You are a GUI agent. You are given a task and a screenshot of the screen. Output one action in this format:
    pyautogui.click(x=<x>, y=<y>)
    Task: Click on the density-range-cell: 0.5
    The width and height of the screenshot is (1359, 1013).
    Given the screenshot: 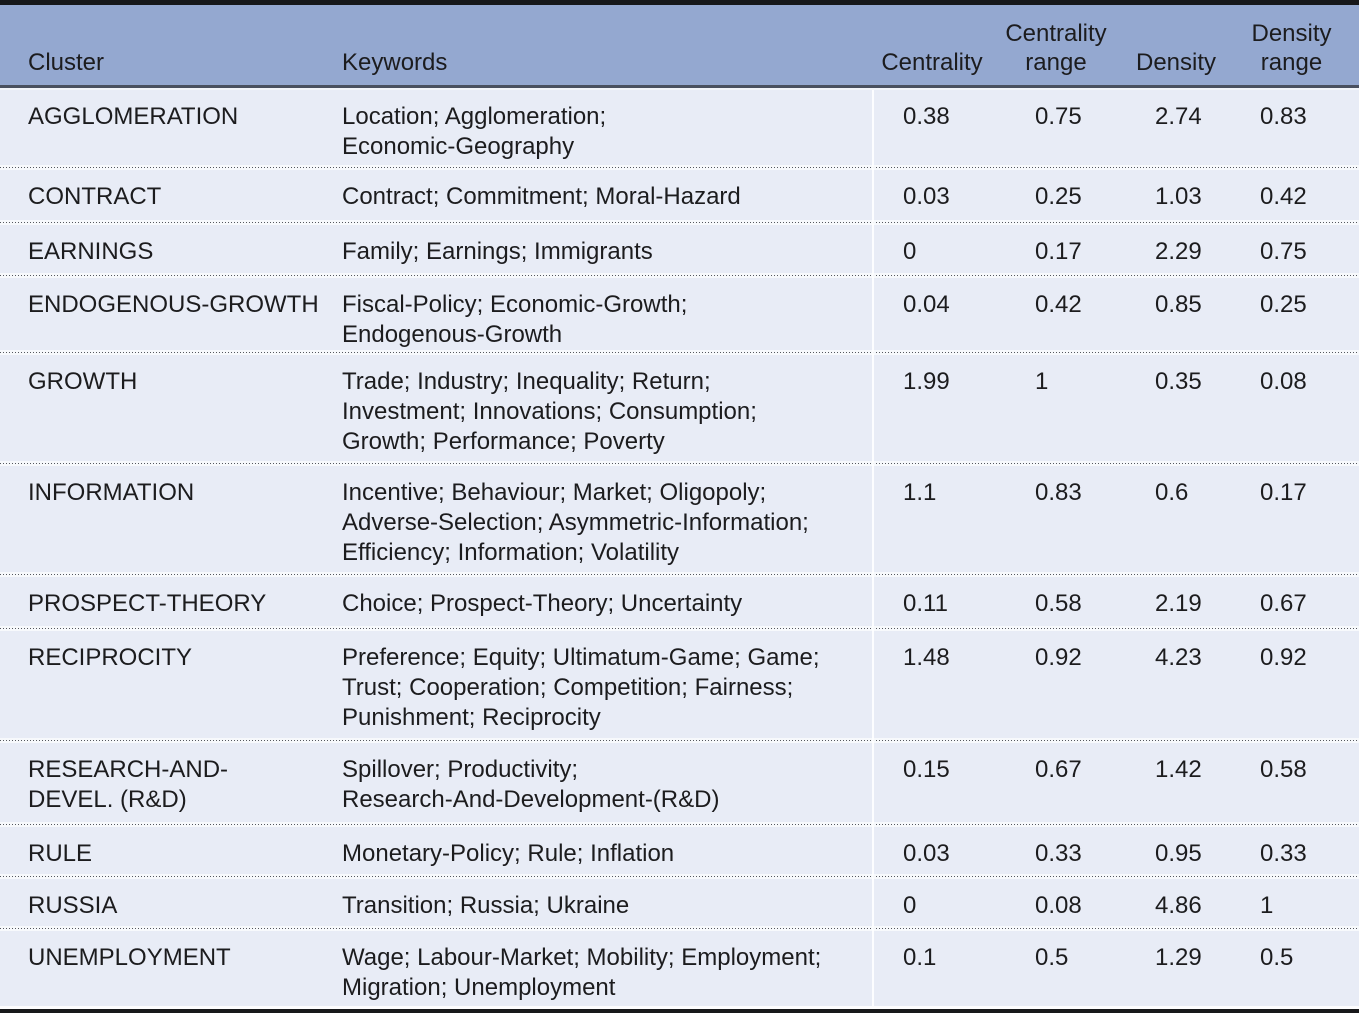 What is the action you would take?
    pyautogui.click(x=1277, y=957)
    